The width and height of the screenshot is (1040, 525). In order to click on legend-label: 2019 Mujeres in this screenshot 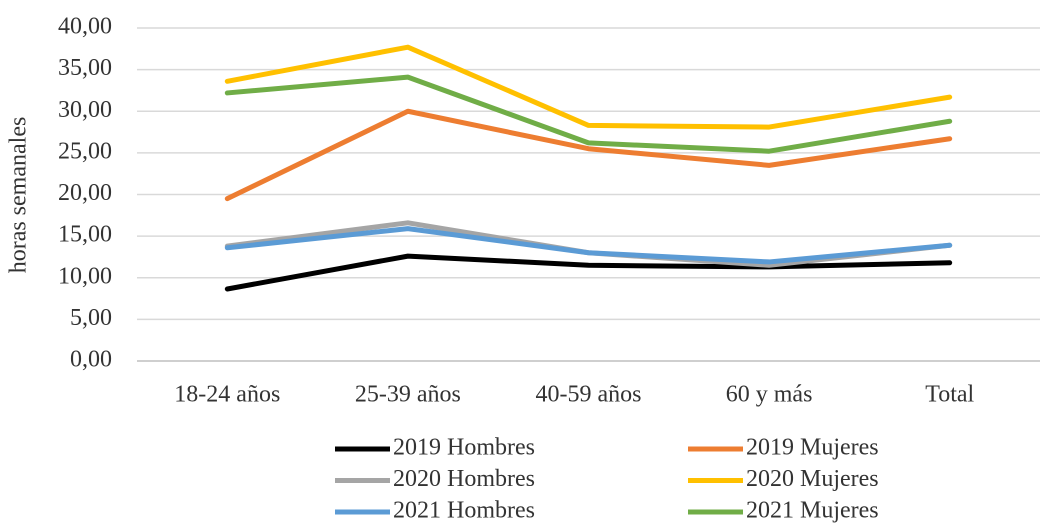, I will do `click(812, 448)`.